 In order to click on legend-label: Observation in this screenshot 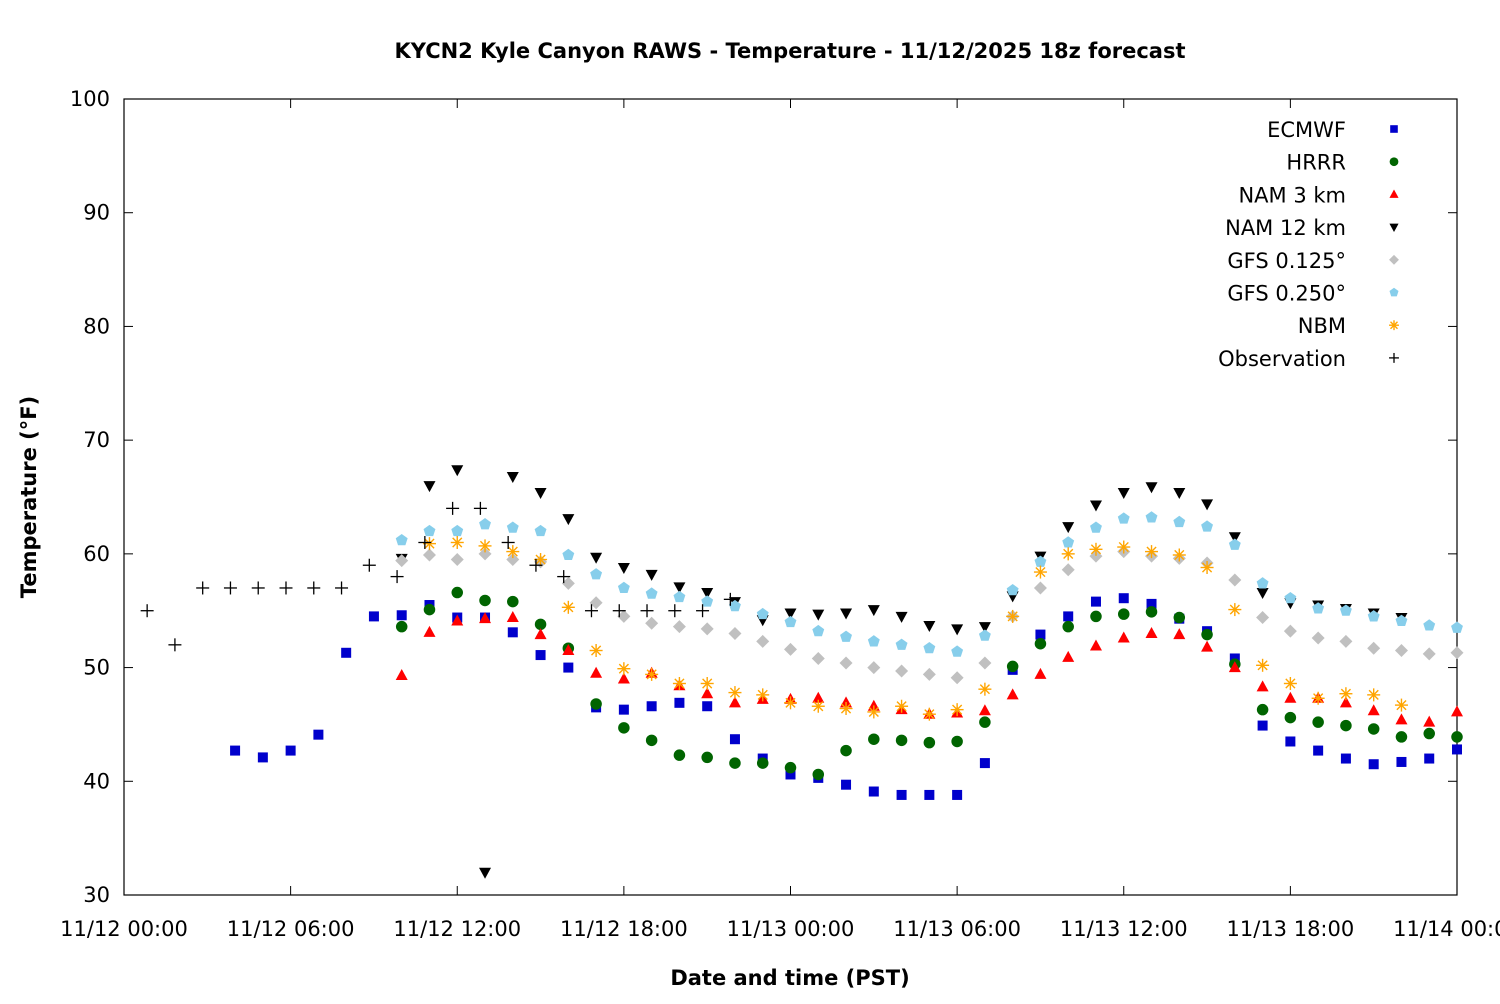, I will do `click(1282, 359)`.